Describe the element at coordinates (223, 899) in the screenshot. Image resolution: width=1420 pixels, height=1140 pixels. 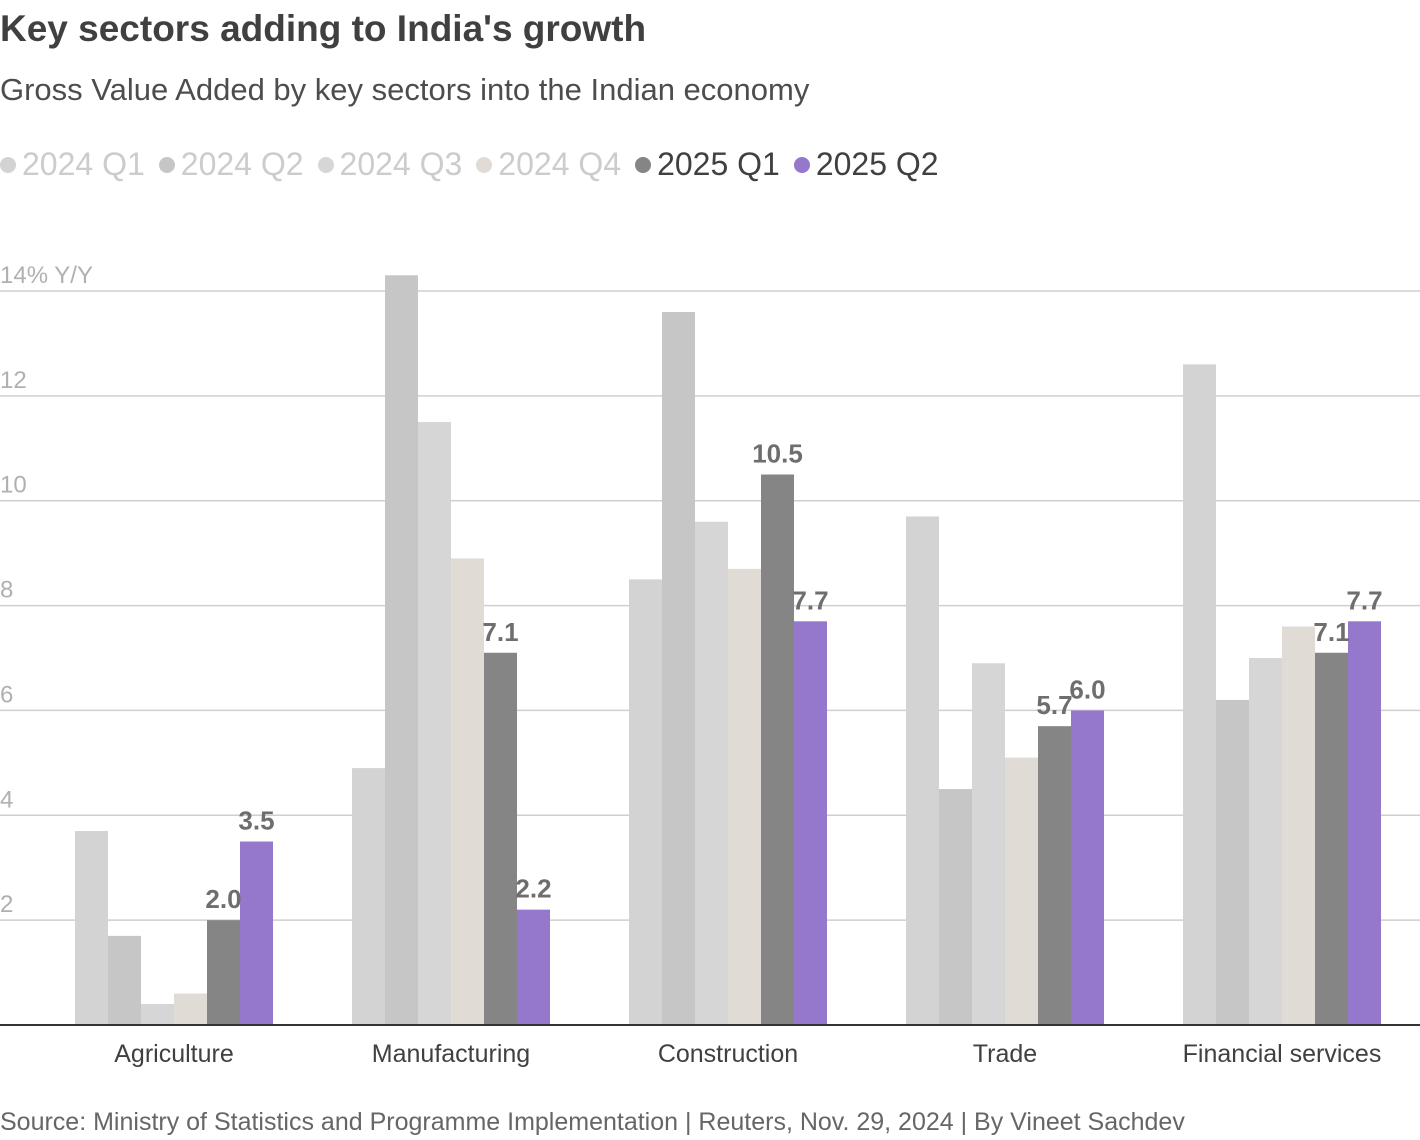
I see `data-label: 2.0` at that location.